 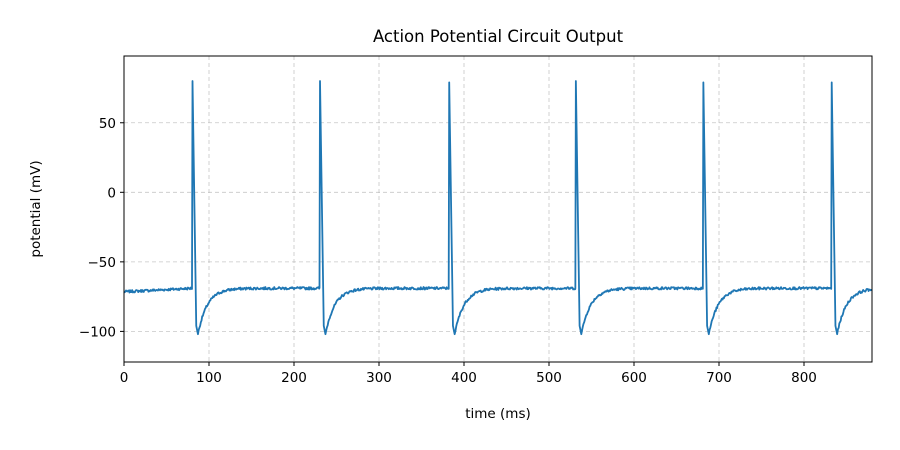 I want to click on x-tick-label: 200, so click(x=294, y=378).